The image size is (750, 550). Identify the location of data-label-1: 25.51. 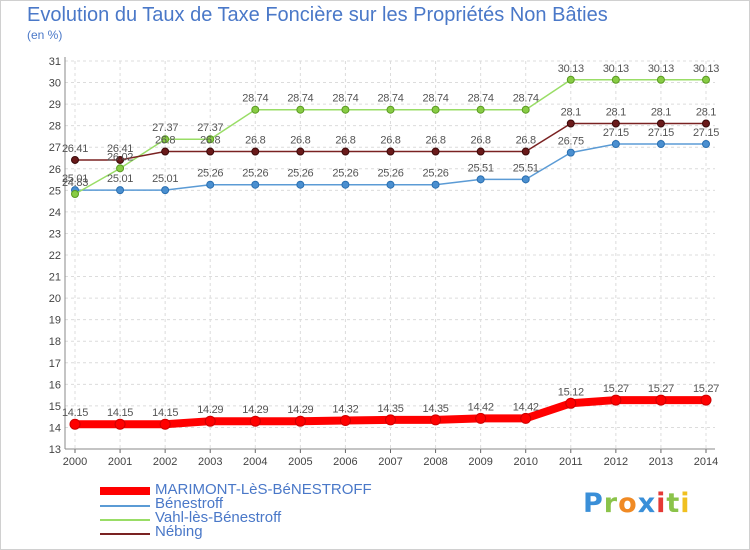
(526, 168).